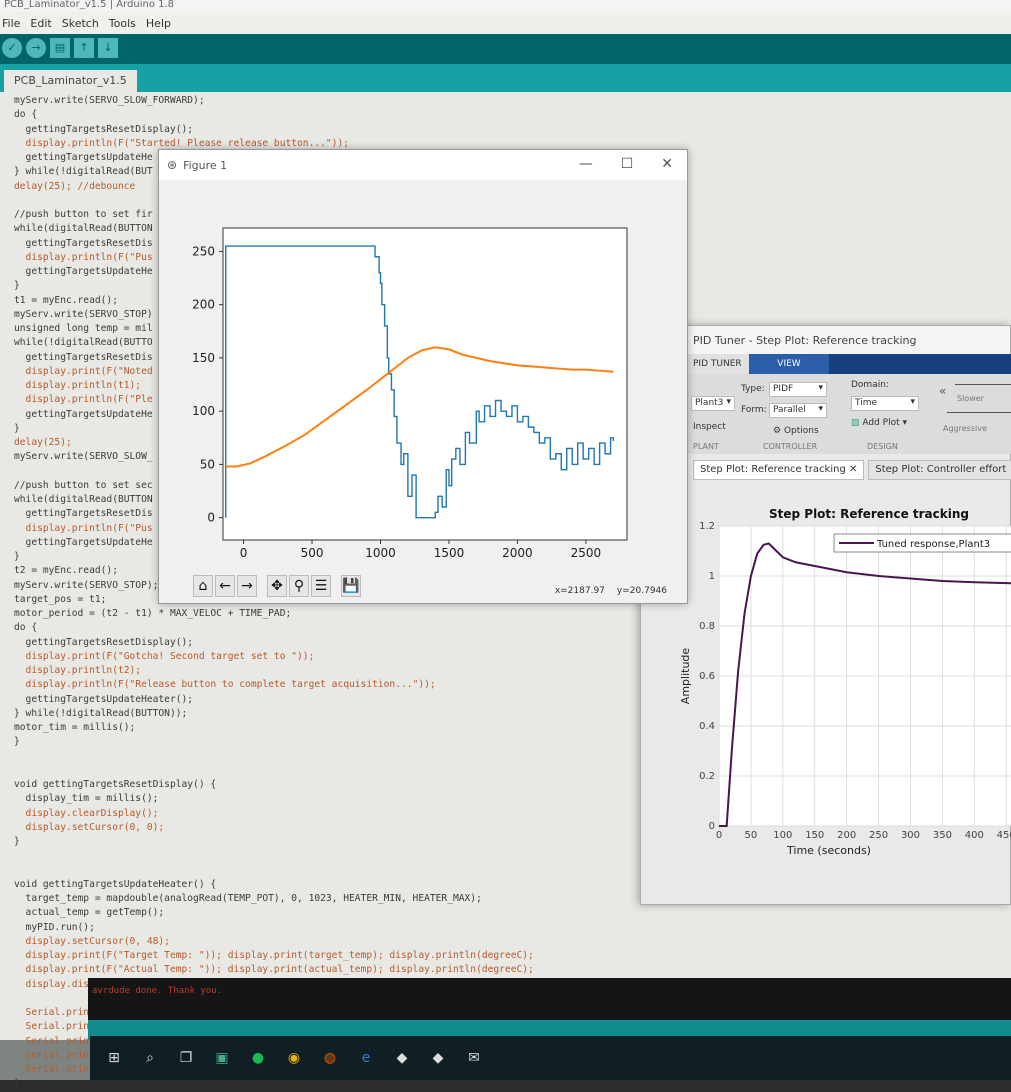  Describe the element at coordinates (789, 364) in the screenshot. I see `tab-view: VIEW` at that location.